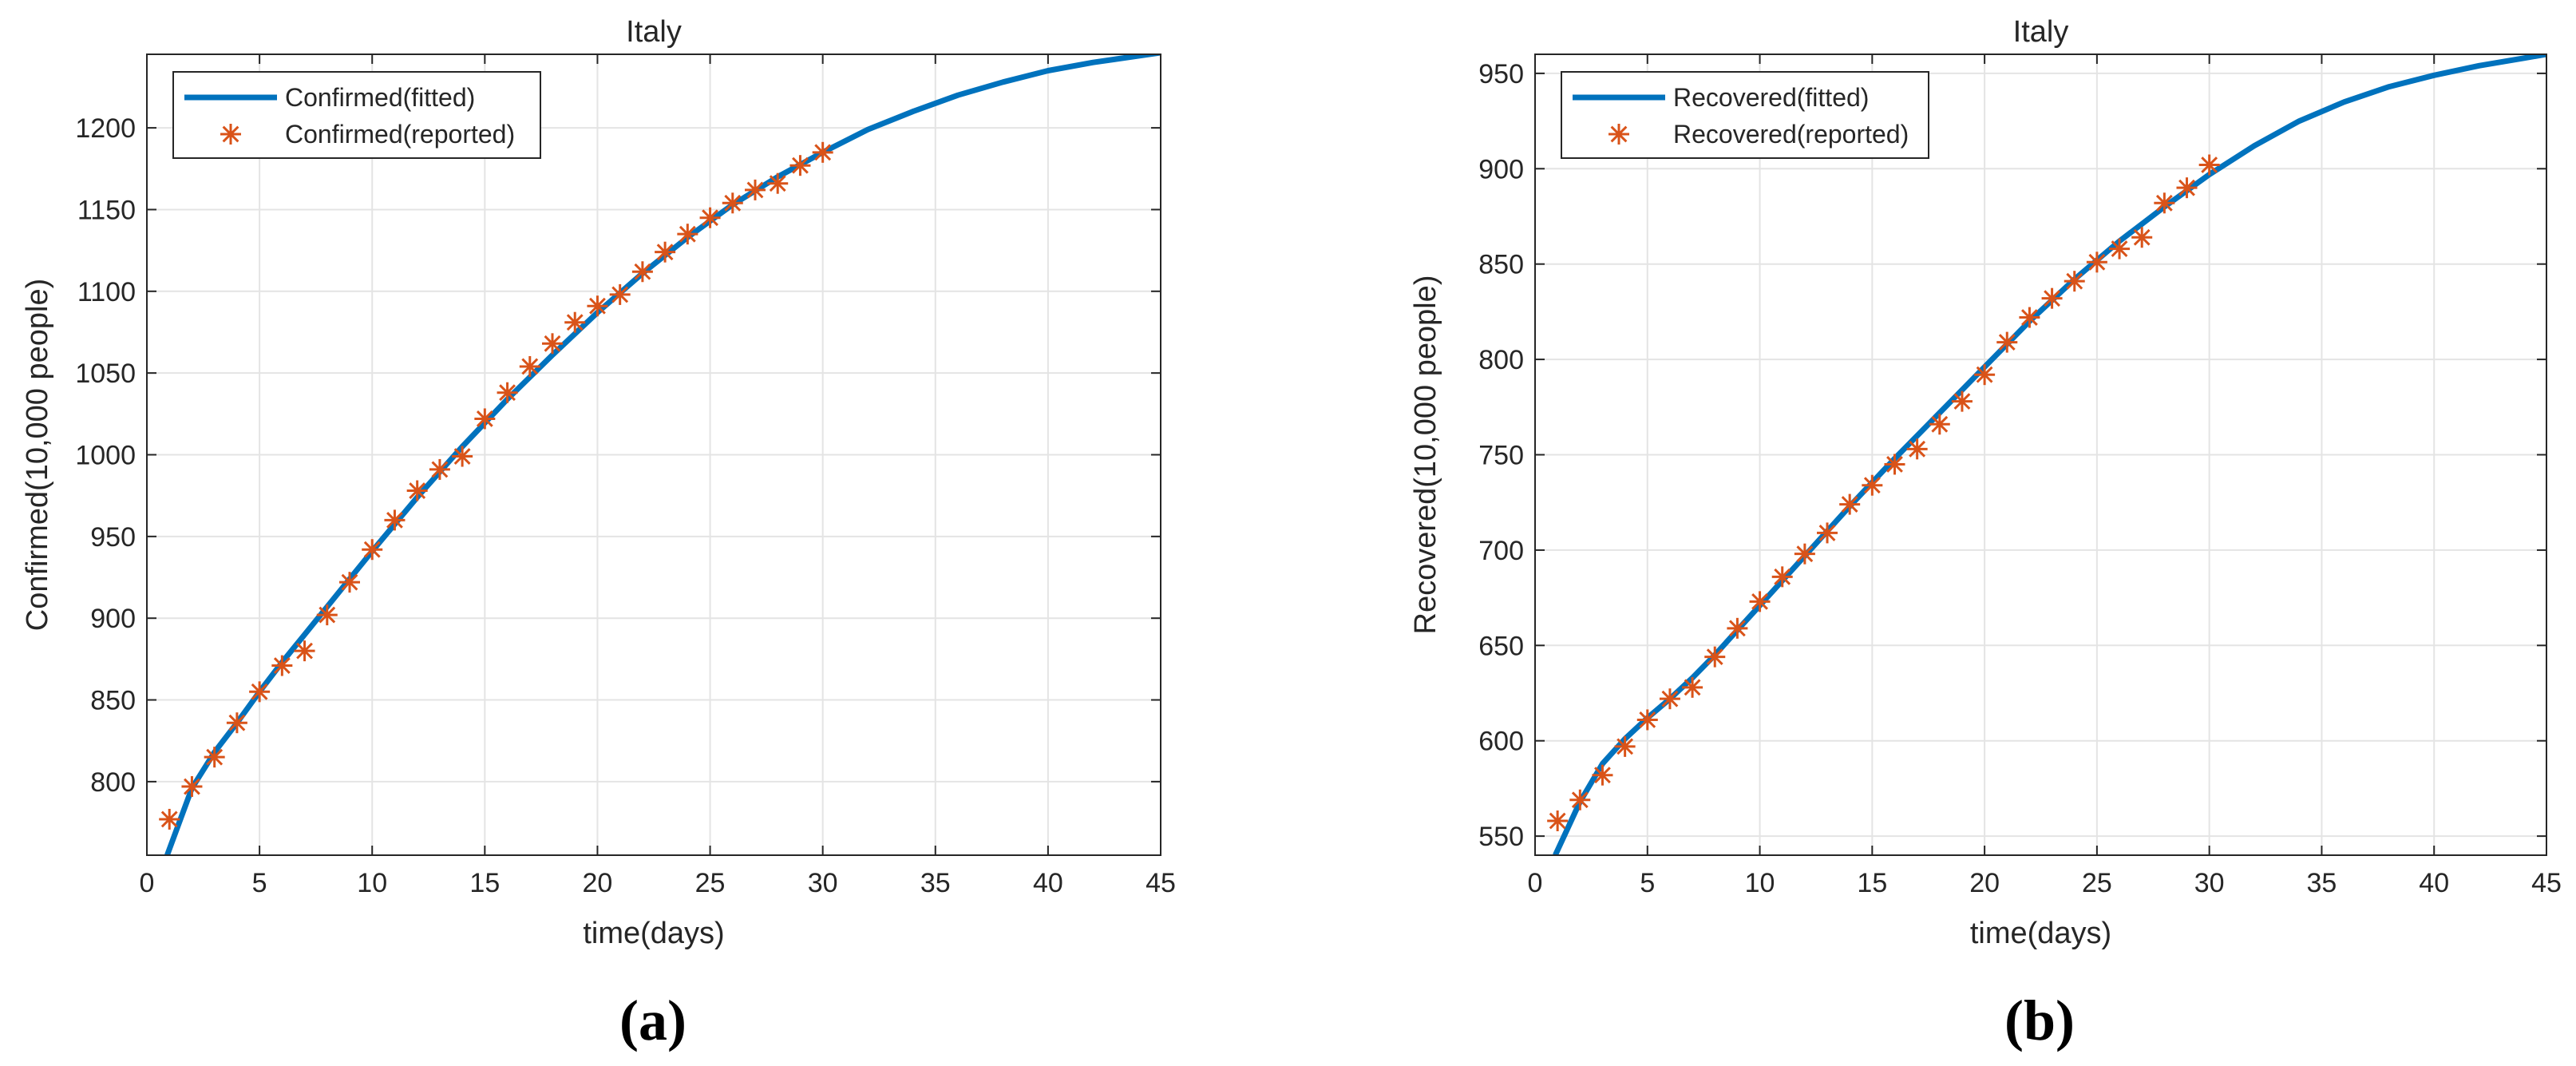 The image size is (2576, 1066). I want to click on legend: Recovered(fitted) Recovered(reported), so click(1745, 115).